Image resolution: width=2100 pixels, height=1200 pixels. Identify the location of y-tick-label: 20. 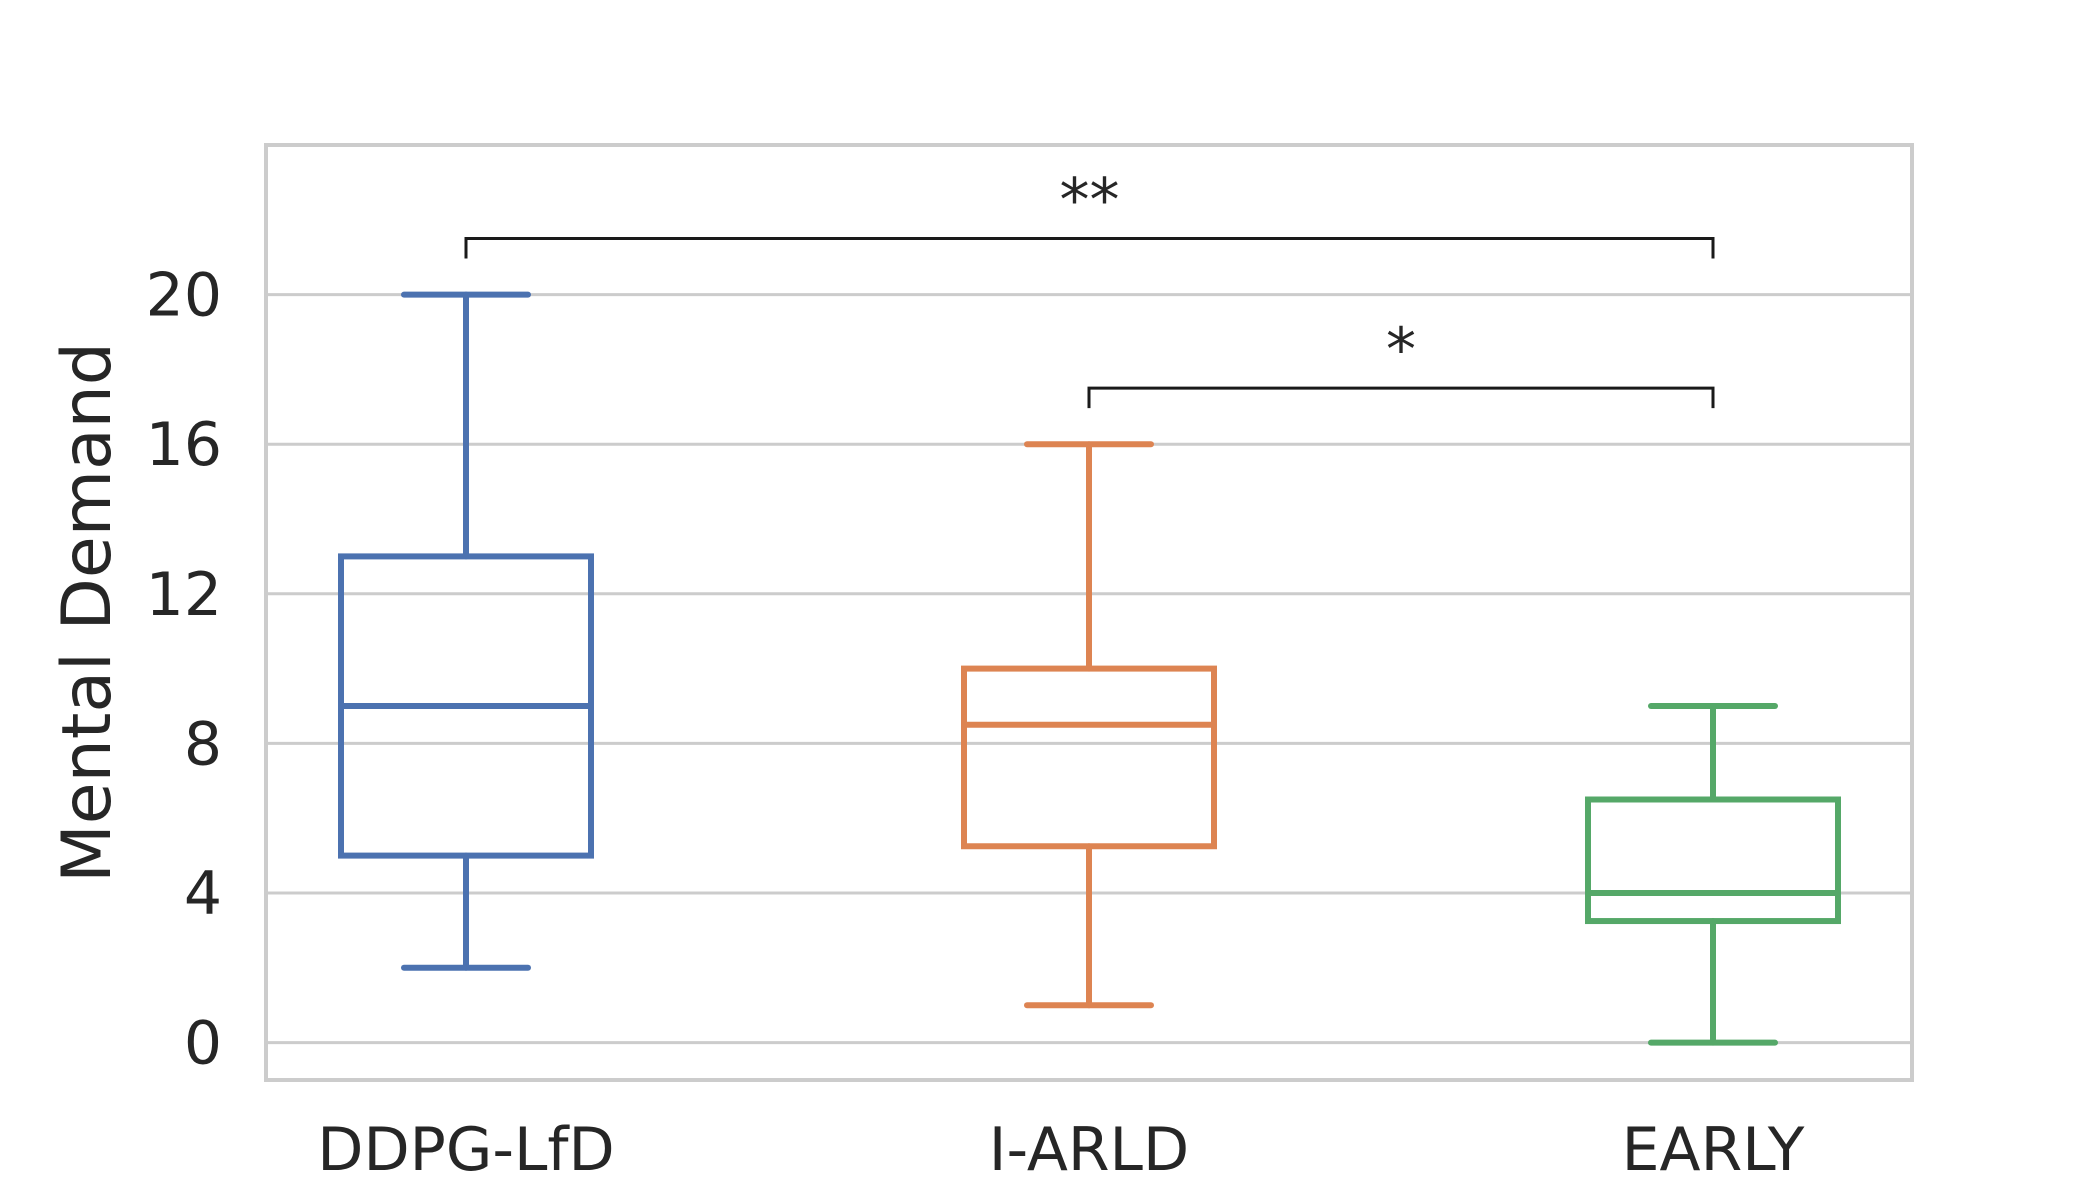
(184, 296).